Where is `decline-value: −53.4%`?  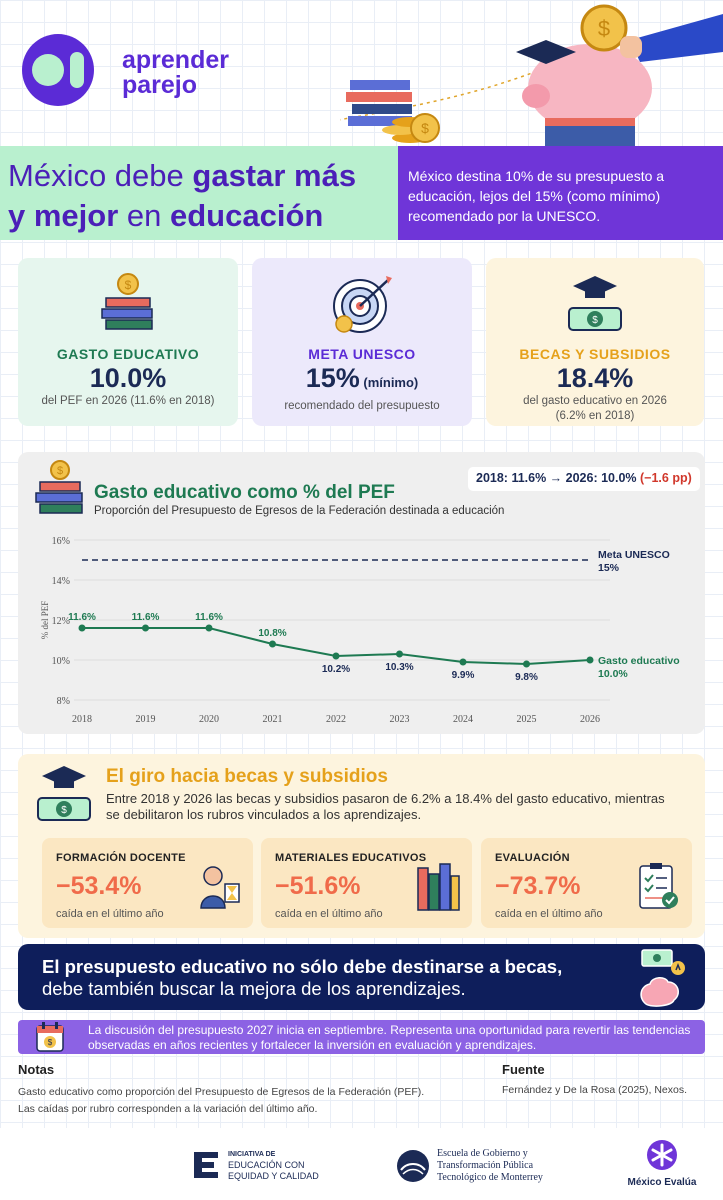 decline-value: −53.4% is located at coordinates (99, 886).